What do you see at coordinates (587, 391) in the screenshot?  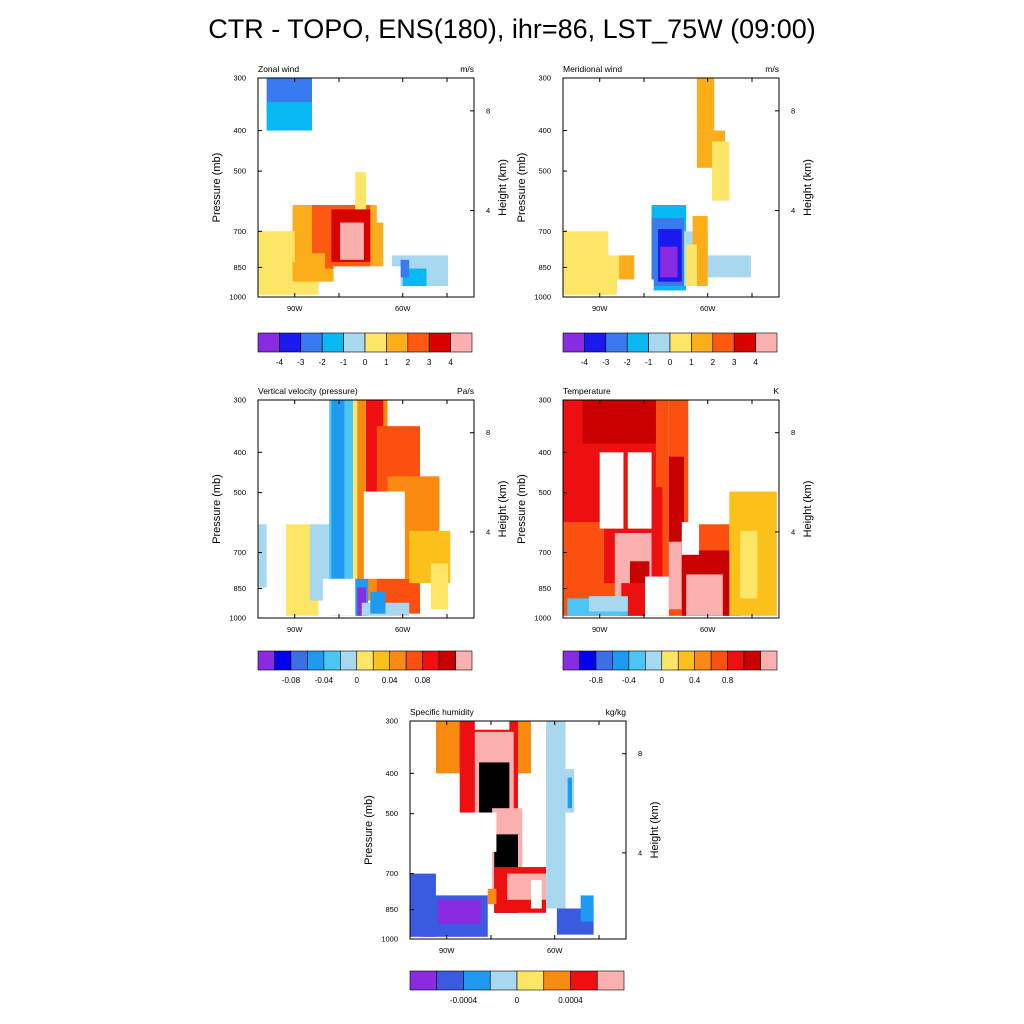 I see `panel-title: Temperature` at bounding box center [587, 391].